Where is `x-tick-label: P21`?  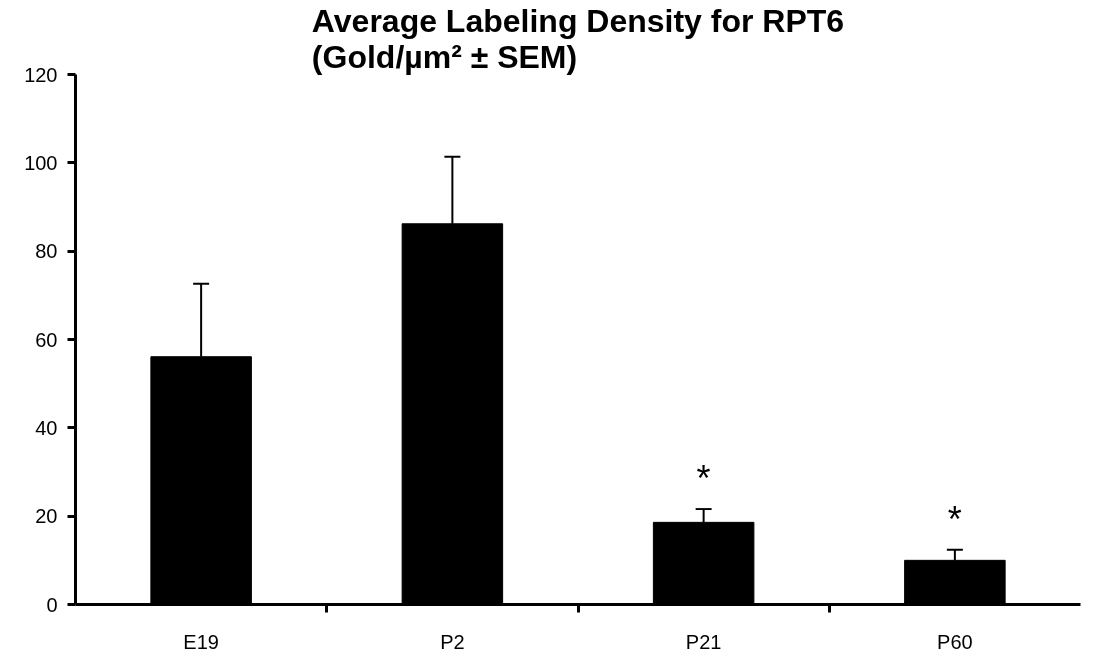 x-tick-label: P21 is located at coordinates (703, 641).